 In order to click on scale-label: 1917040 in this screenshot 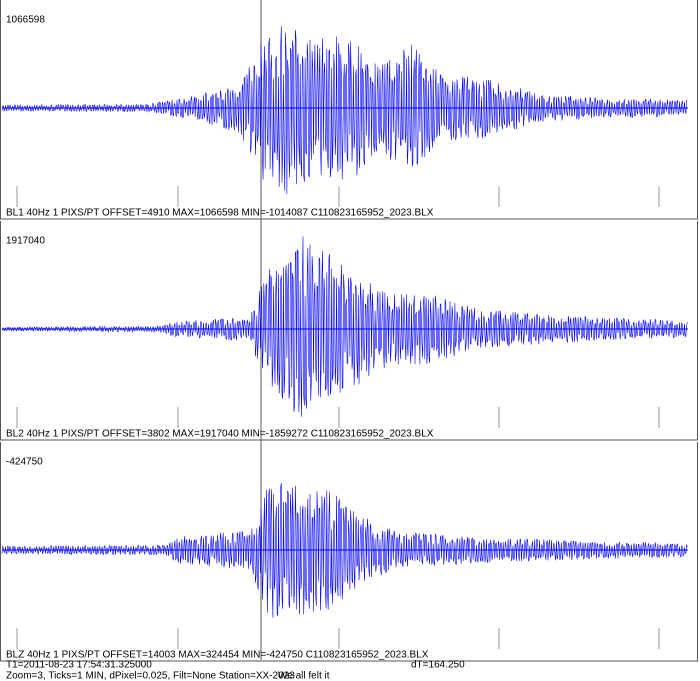, I will do `click(25, 241)`.